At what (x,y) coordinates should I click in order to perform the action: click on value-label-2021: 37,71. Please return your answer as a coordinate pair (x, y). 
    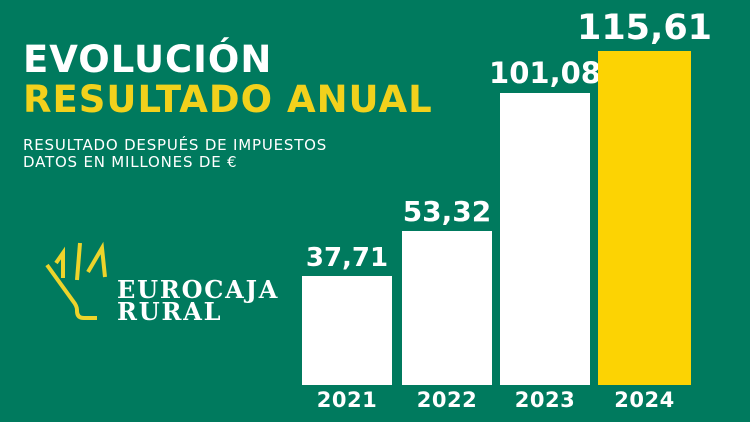
    Looking at the image, I should click on (347, 258).